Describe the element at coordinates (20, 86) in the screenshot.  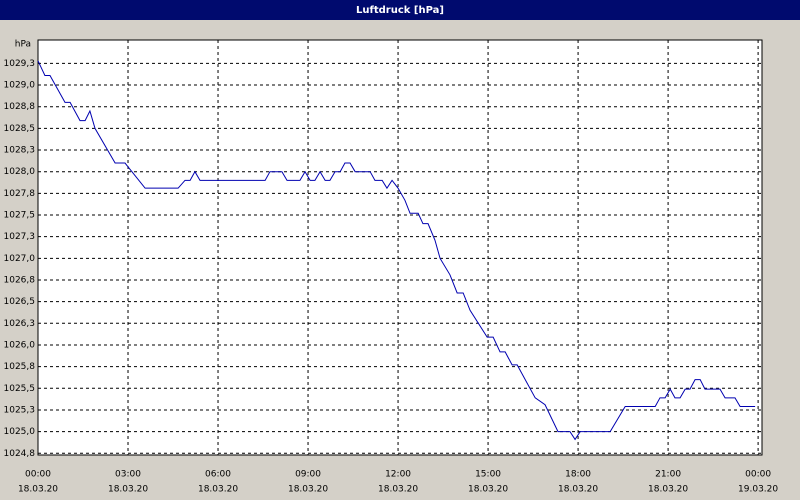
I see `y-tick-label: 1029,0` at that location.